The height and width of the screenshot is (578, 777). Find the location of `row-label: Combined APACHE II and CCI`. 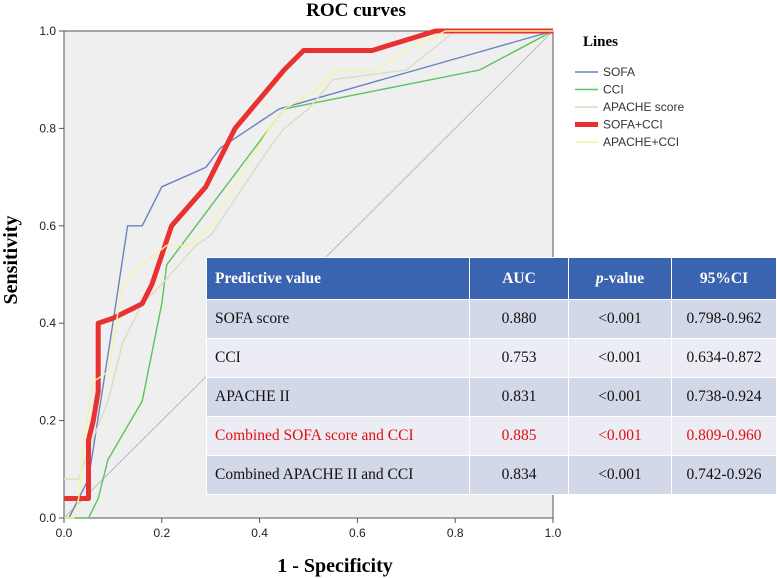

row-label: Combined APACHE II and CCI is located at coordinates (338, 475).